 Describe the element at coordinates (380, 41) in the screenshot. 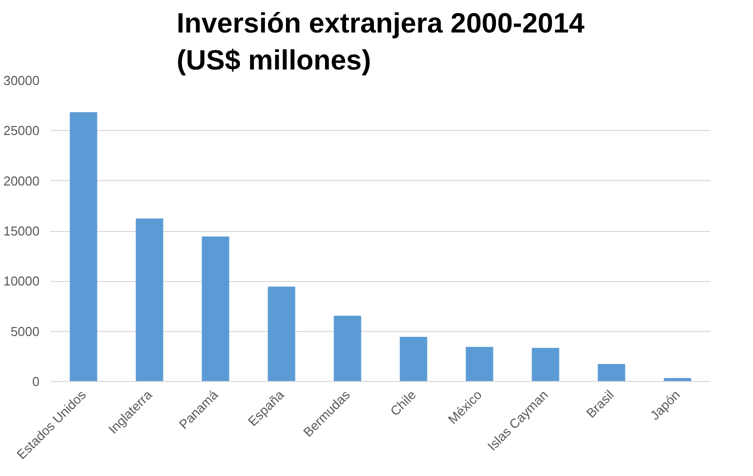

I see `chart-title: Inversión extranjera 2000-2014 (US$ millones)` at that location.